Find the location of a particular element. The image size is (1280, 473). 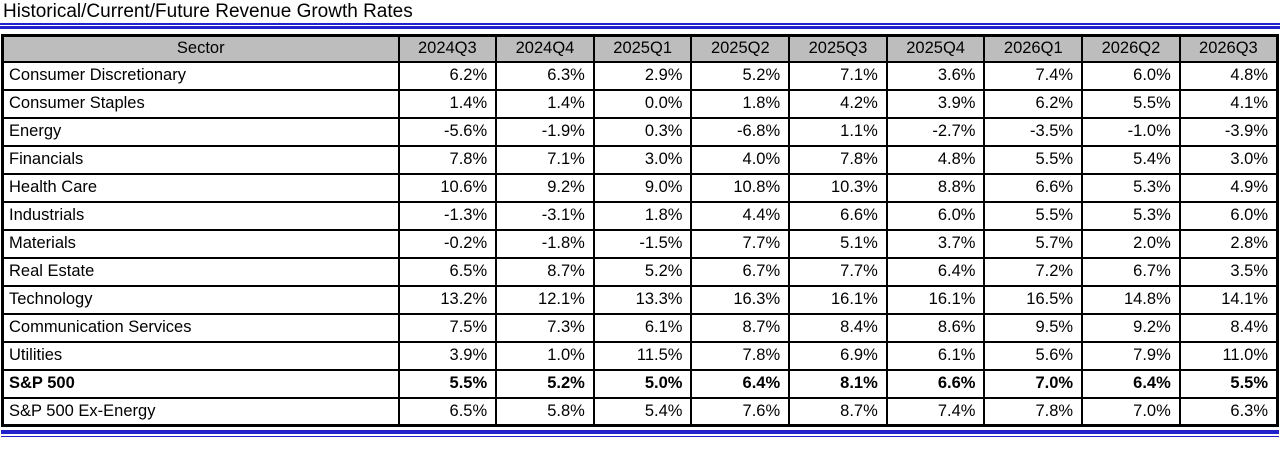

growth-value-cell: 2.8% is located at coordinates (1228, 243).